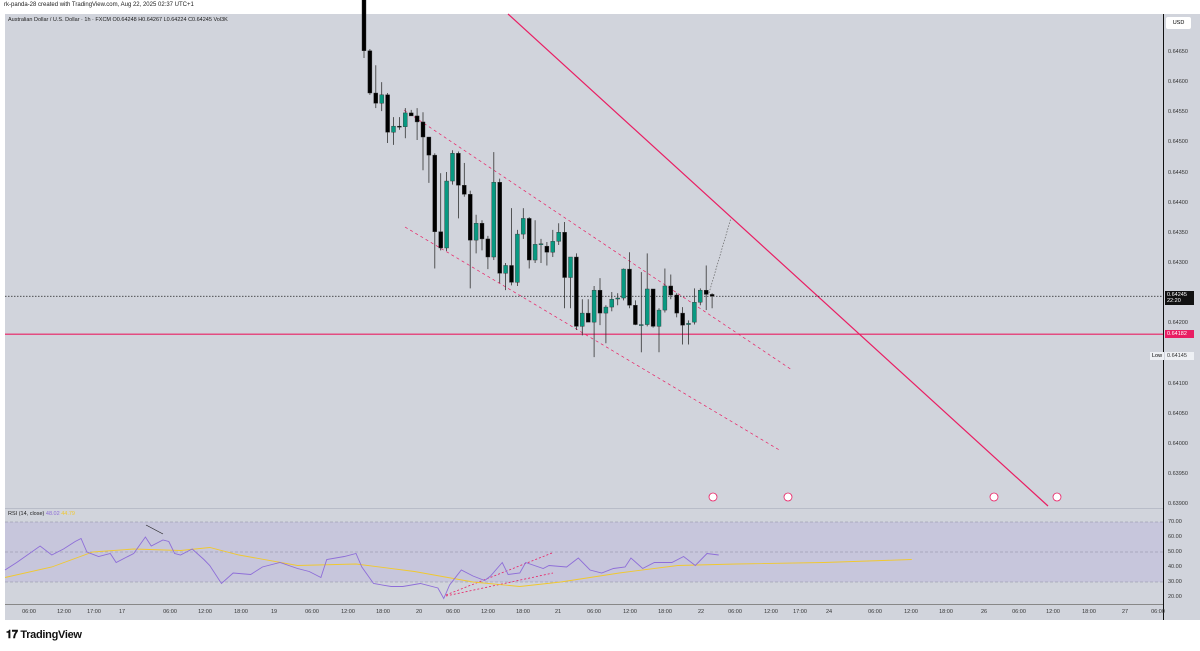 The width and height of the screenshot is (1200, 651). I want to click on rsi-tick-label: 70.00, so click(1175, 522).